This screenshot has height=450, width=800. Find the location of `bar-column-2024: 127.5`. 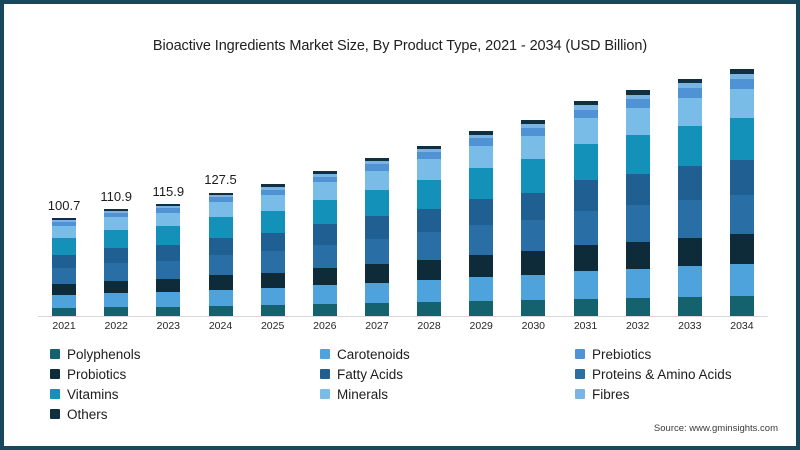

bar-column-2024: 127.5 is located at coordinates (220, 244).